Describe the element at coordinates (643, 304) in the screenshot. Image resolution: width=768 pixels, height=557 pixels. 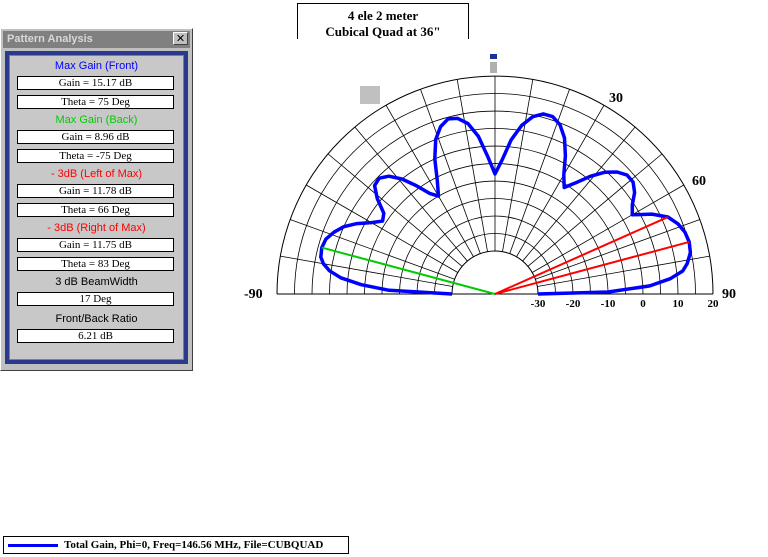
I see `radial-tick-label: 0` at that location.